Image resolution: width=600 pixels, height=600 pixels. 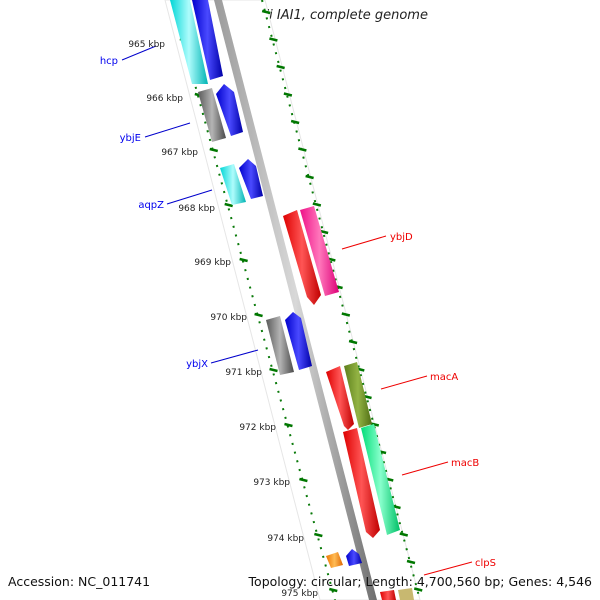 What do you see at coordinates (389, 581) in the screenshot?
I see `length-label: Length:` at bounding box center [389, 581].